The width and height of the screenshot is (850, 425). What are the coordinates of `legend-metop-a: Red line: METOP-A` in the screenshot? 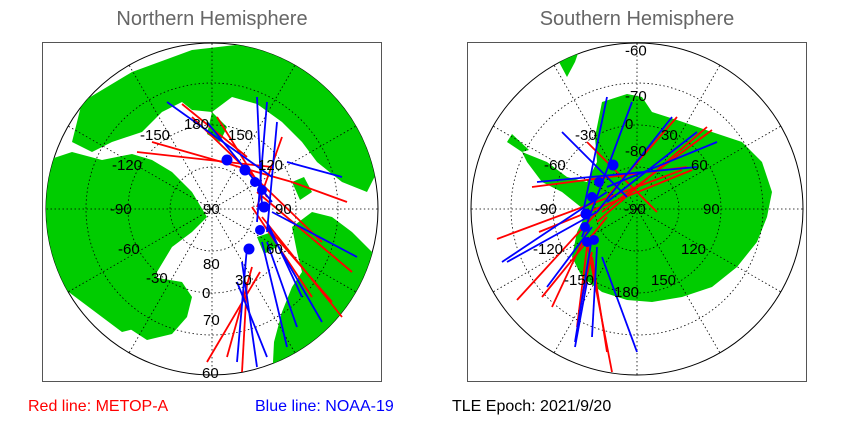 It's located at (98, 406).